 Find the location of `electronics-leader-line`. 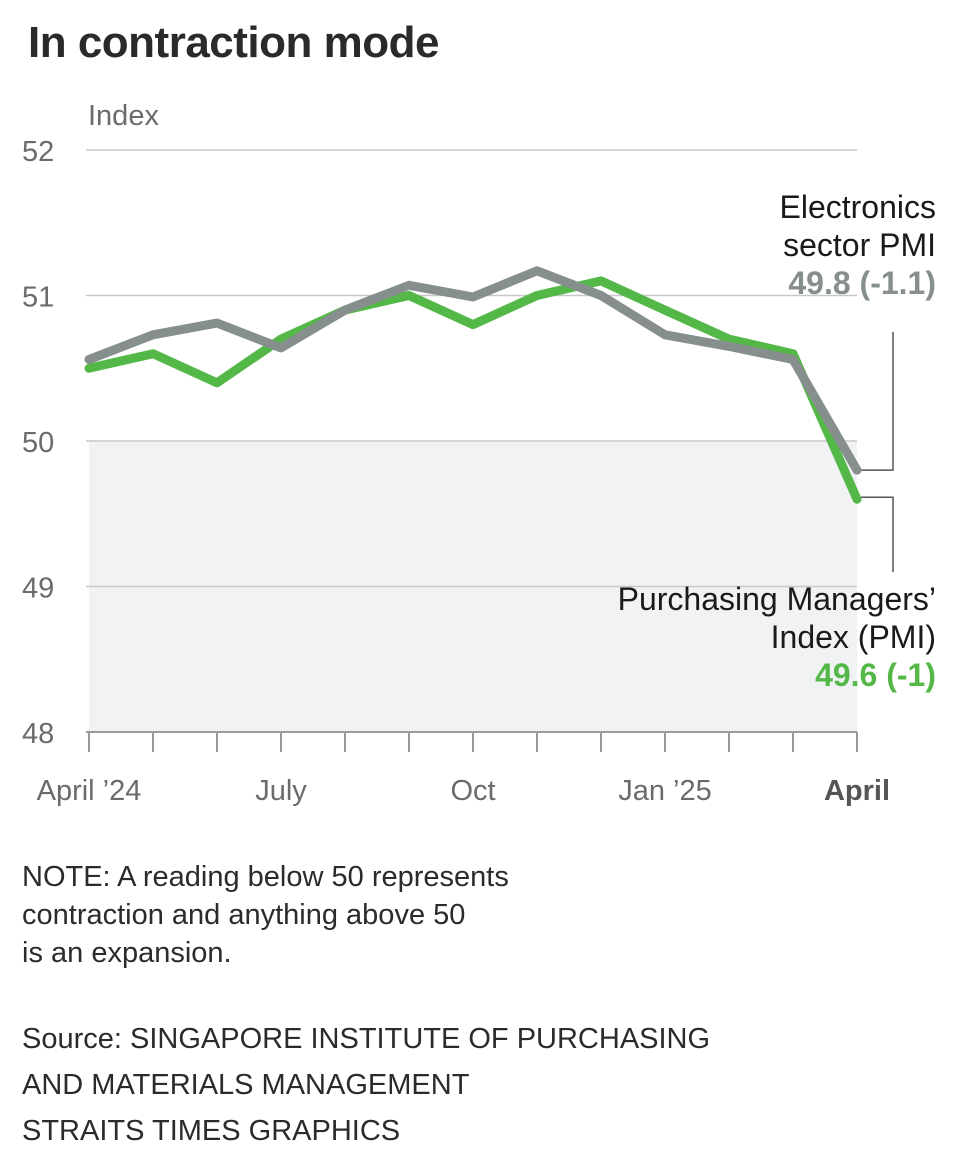

electronics-leader-line is located at coordinates (877, 401).